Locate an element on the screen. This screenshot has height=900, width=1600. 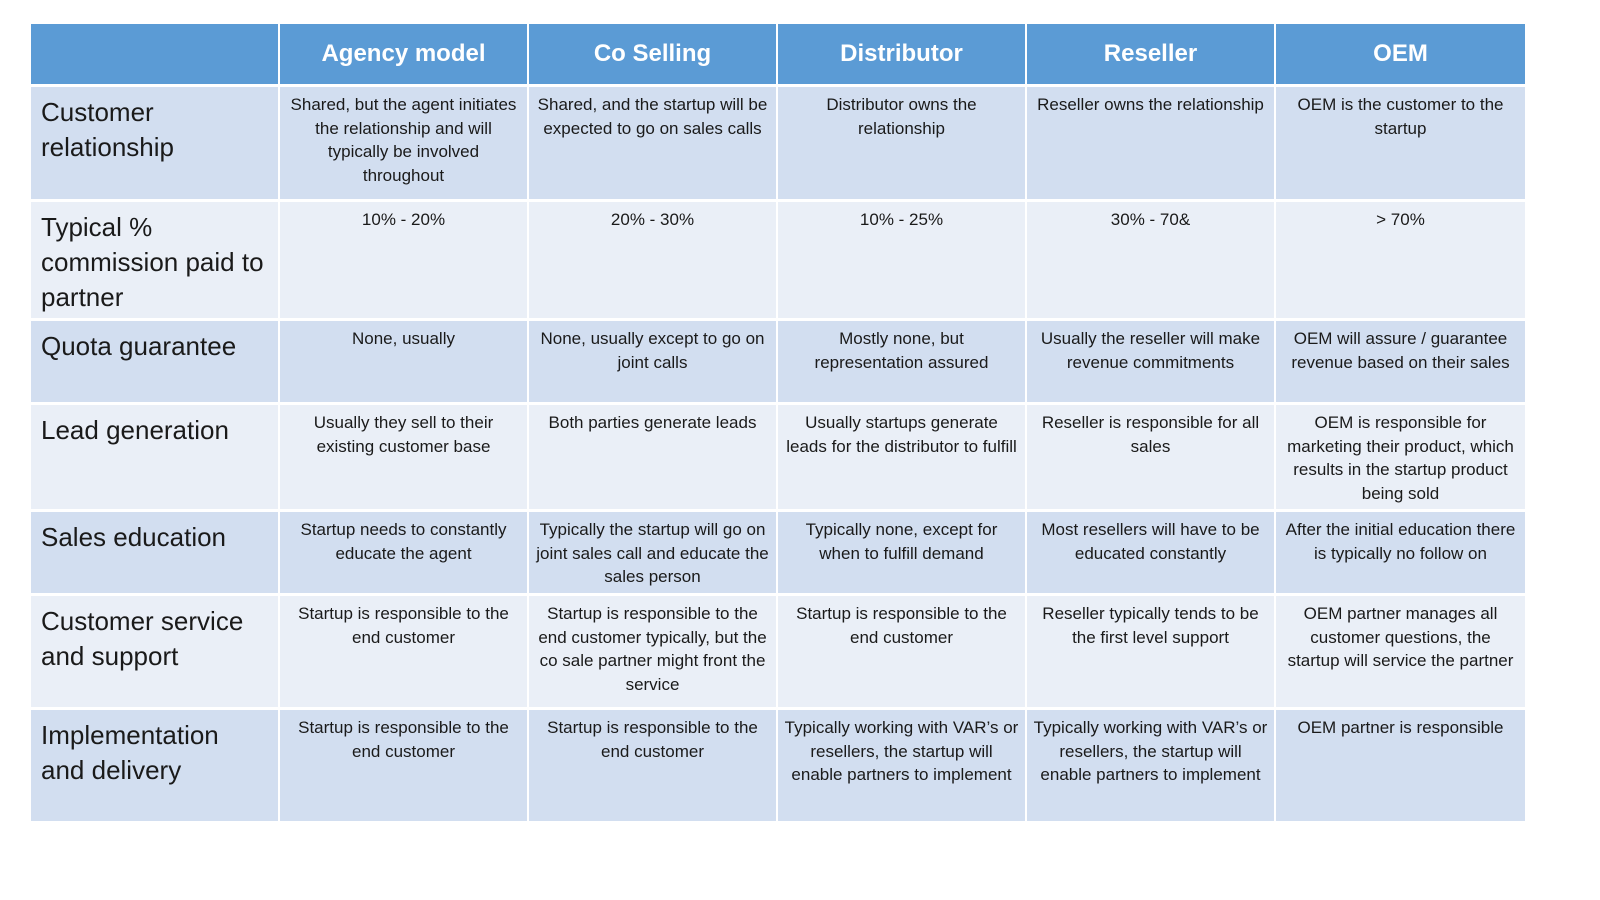
table-cell: None, usually is located at coordinates (404, 363).